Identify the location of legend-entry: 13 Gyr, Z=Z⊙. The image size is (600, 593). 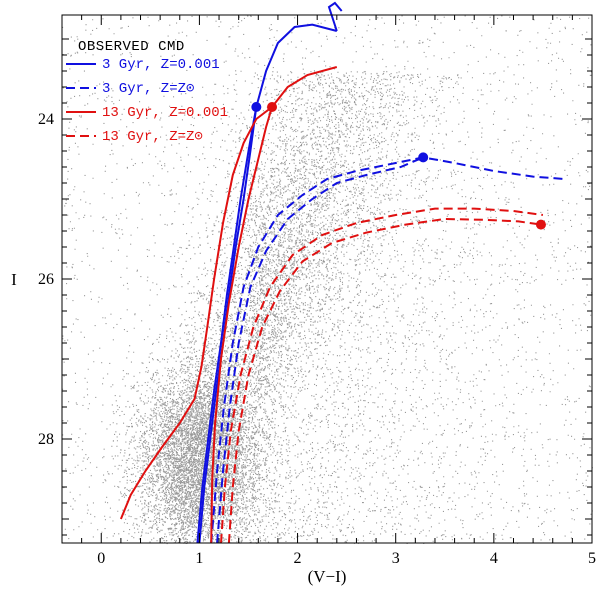
(152, 137).